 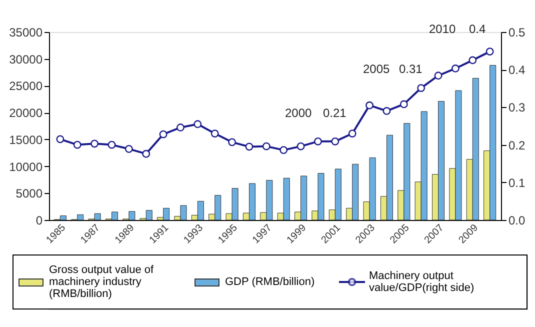 I want to click on y-tick-label: 25000, so click(x=26, y=86).